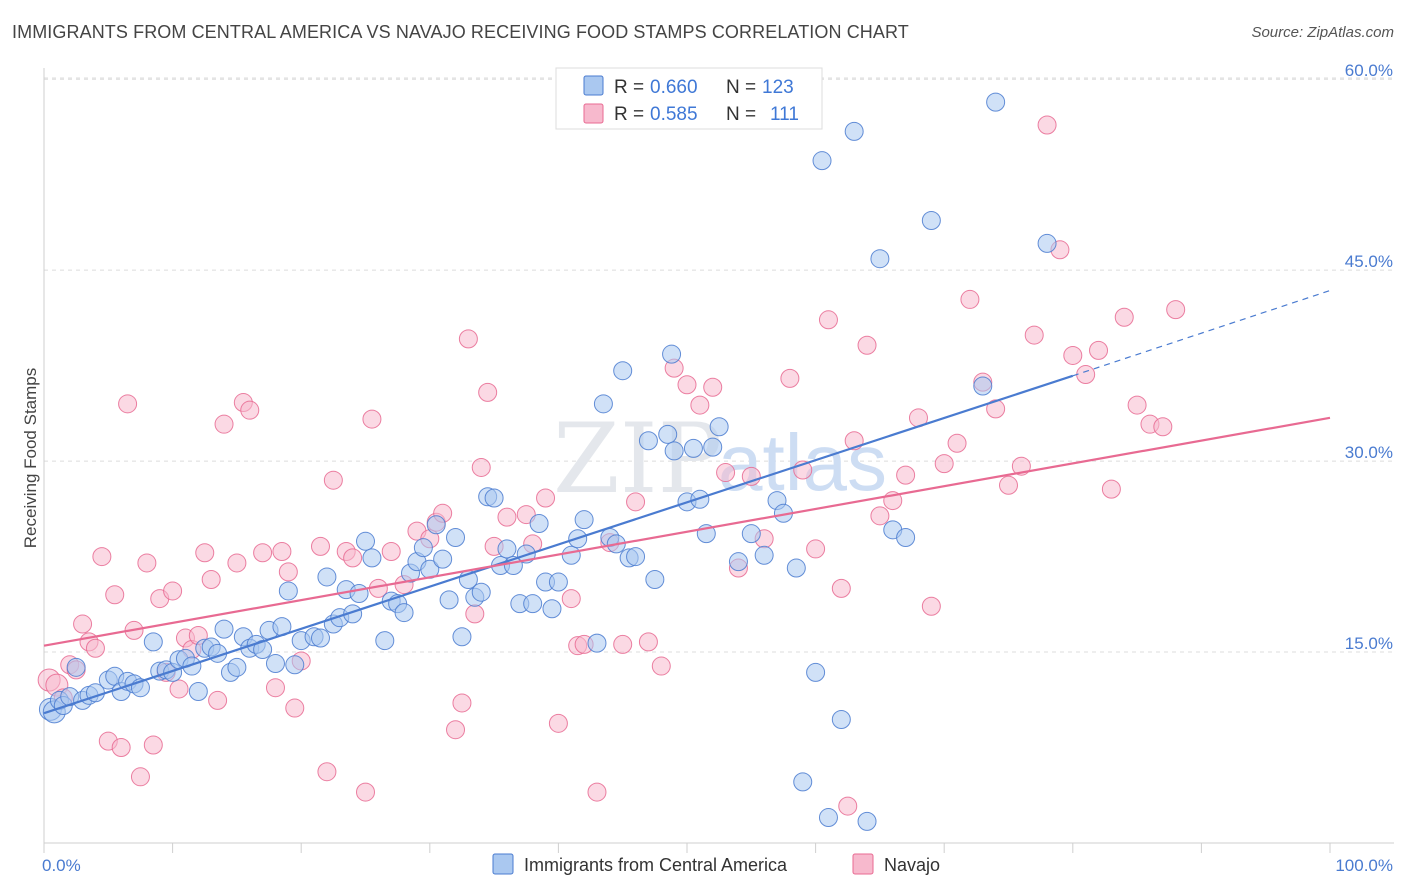  I want to click on bottom-legend-label-blue: Immigrants from Central America, so click(656, 865).